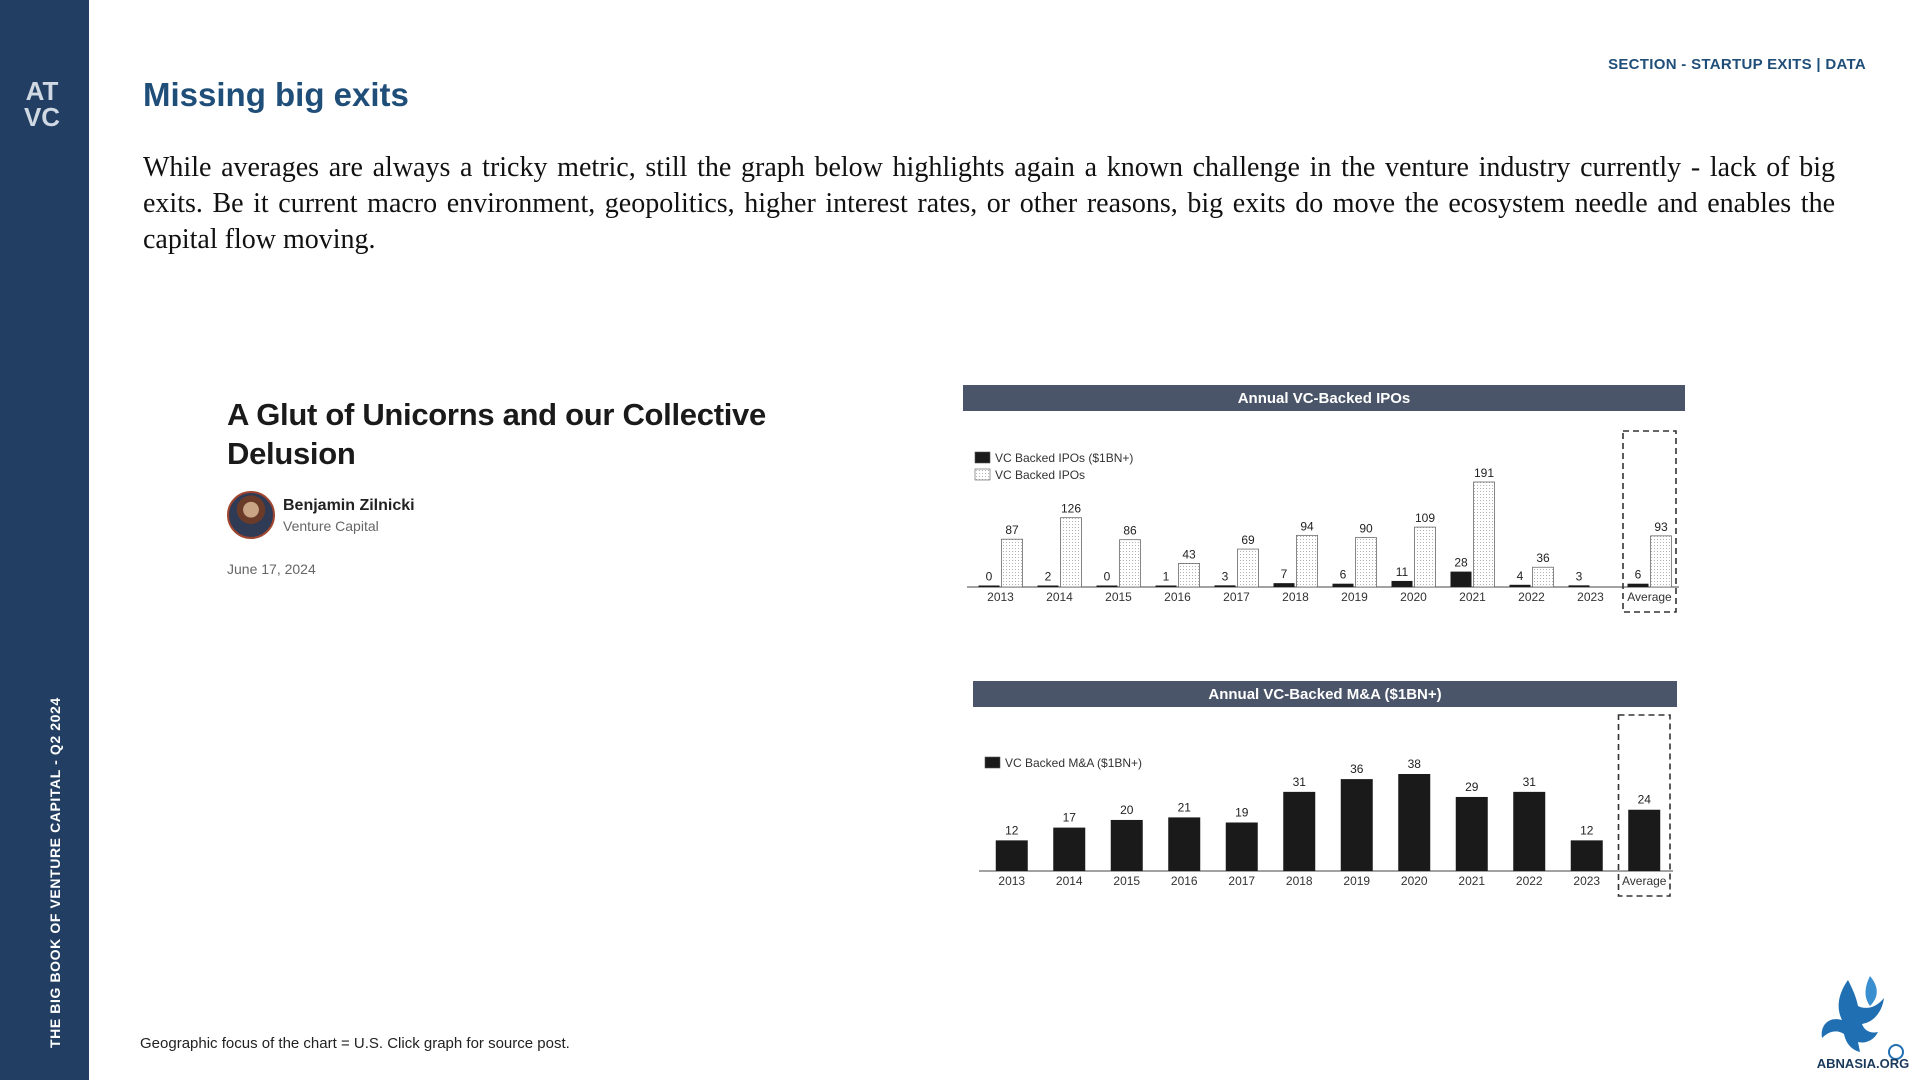 The image size is (1920, 1080). I want to click on legend-label: VC Backed IPOs ($1BN+), so click(1064, 458).